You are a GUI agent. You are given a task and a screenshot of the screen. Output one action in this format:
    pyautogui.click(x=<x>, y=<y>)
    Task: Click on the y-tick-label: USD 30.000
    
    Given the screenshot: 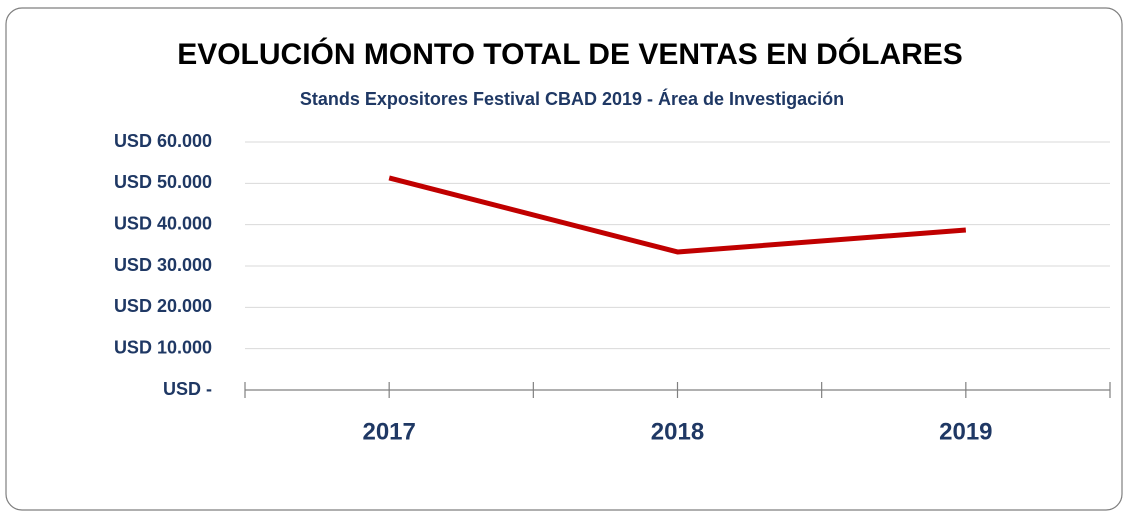 What is the action you would take?
    pyautogui.click(x=163, y=265)
    